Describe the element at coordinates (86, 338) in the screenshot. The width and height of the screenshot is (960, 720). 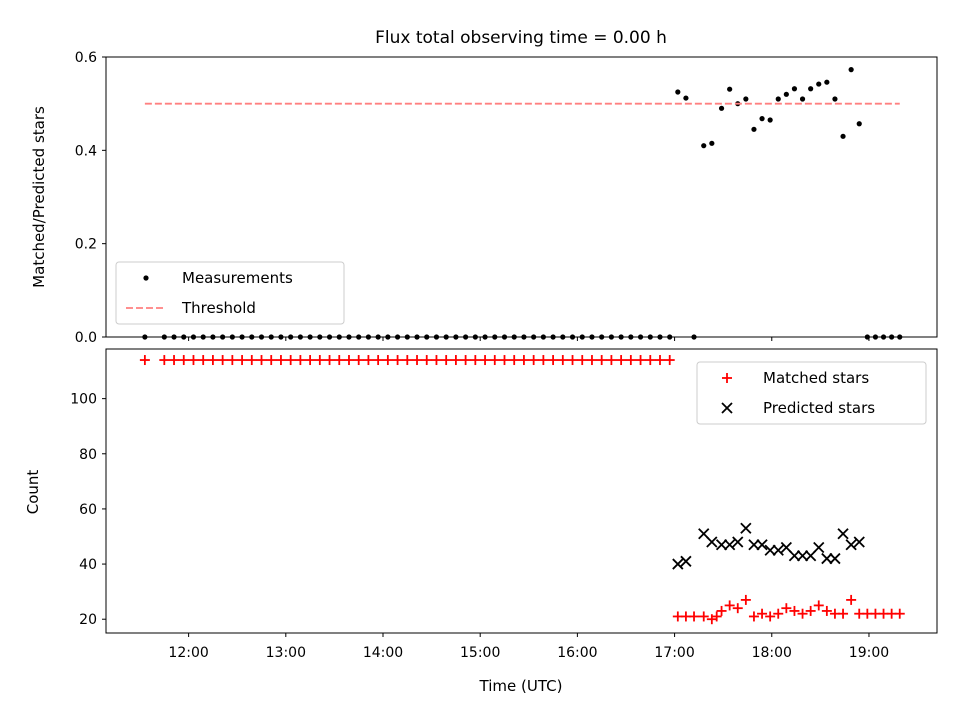
I see `top-ytick-label: 0.0` at that location.